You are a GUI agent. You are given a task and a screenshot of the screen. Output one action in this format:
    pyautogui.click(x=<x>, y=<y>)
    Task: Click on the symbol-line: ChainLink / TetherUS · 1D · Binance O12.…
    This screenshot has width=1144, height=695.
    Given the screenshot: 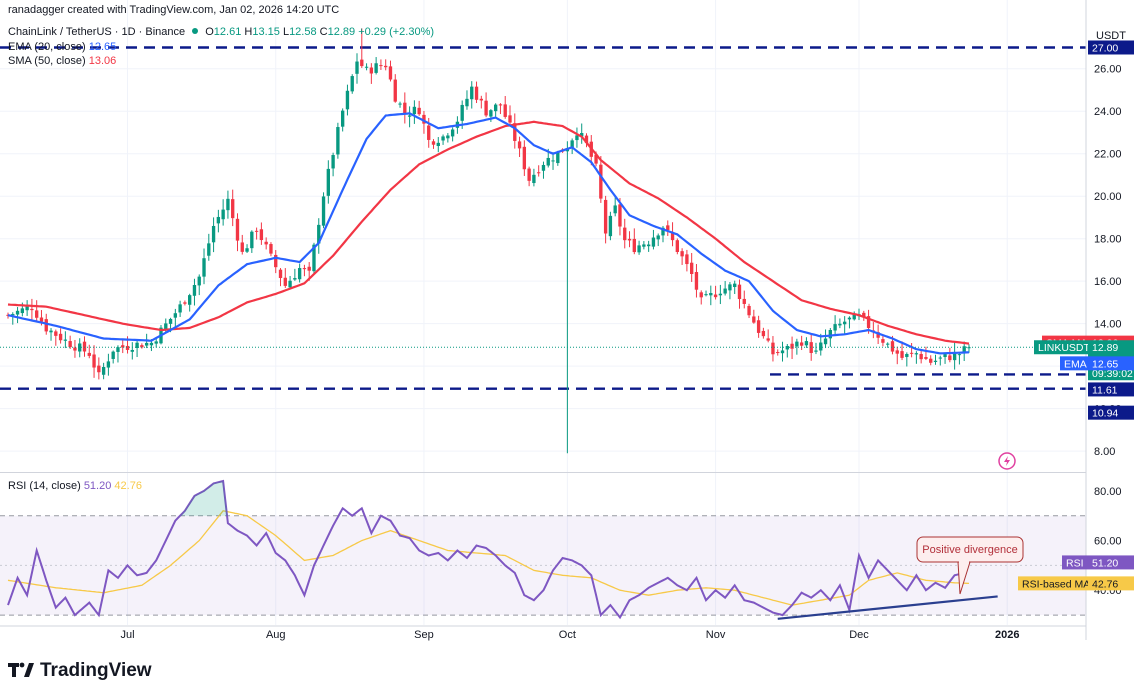 What is the action you would take?
    pyautogui.click(x=221, y=32)
    